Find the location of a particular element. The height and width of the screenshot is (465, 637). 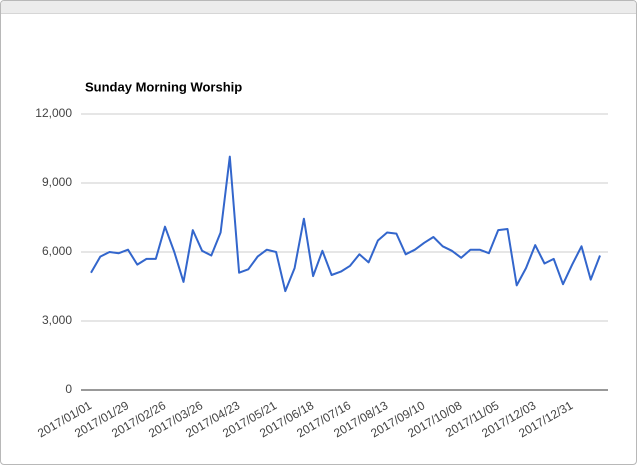

y-tick-label: 6,000 is located at coordinates (57, 251).